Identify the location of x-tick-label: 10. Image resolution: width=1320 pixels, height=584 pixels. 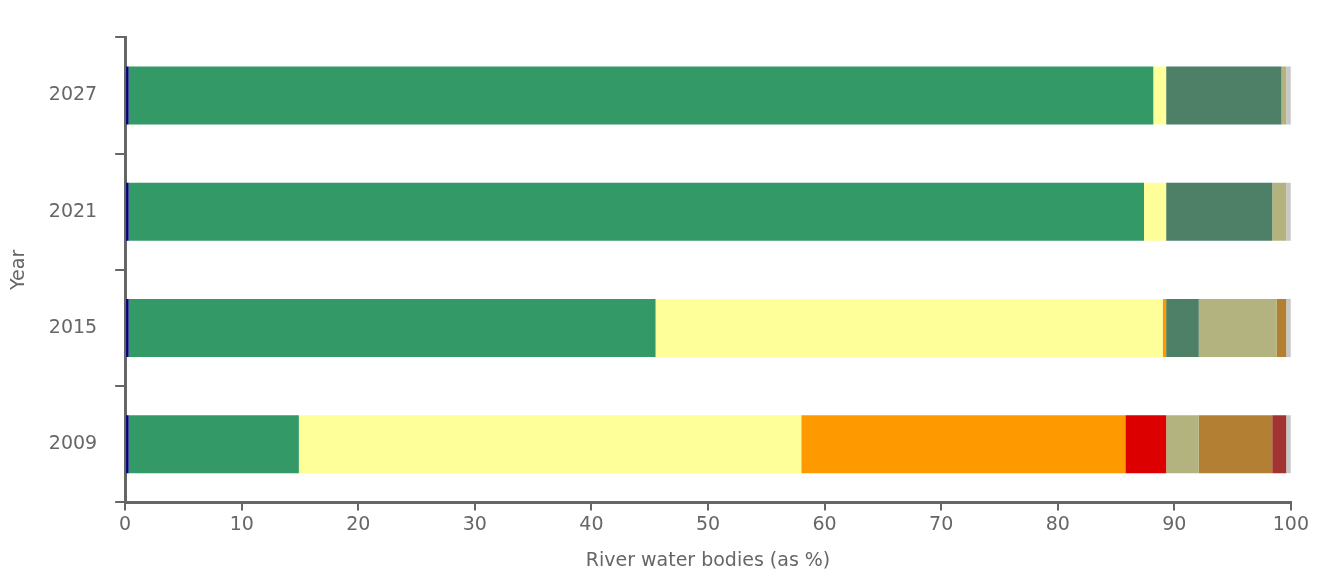
(241, 522).